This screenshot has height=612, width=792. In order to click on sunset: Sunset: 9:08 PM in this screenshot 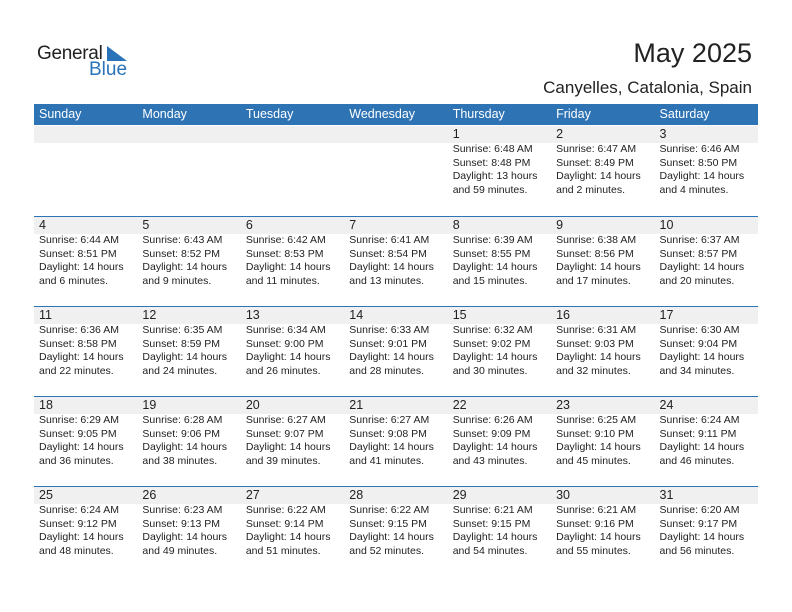, I will do `click(388, 433)`.